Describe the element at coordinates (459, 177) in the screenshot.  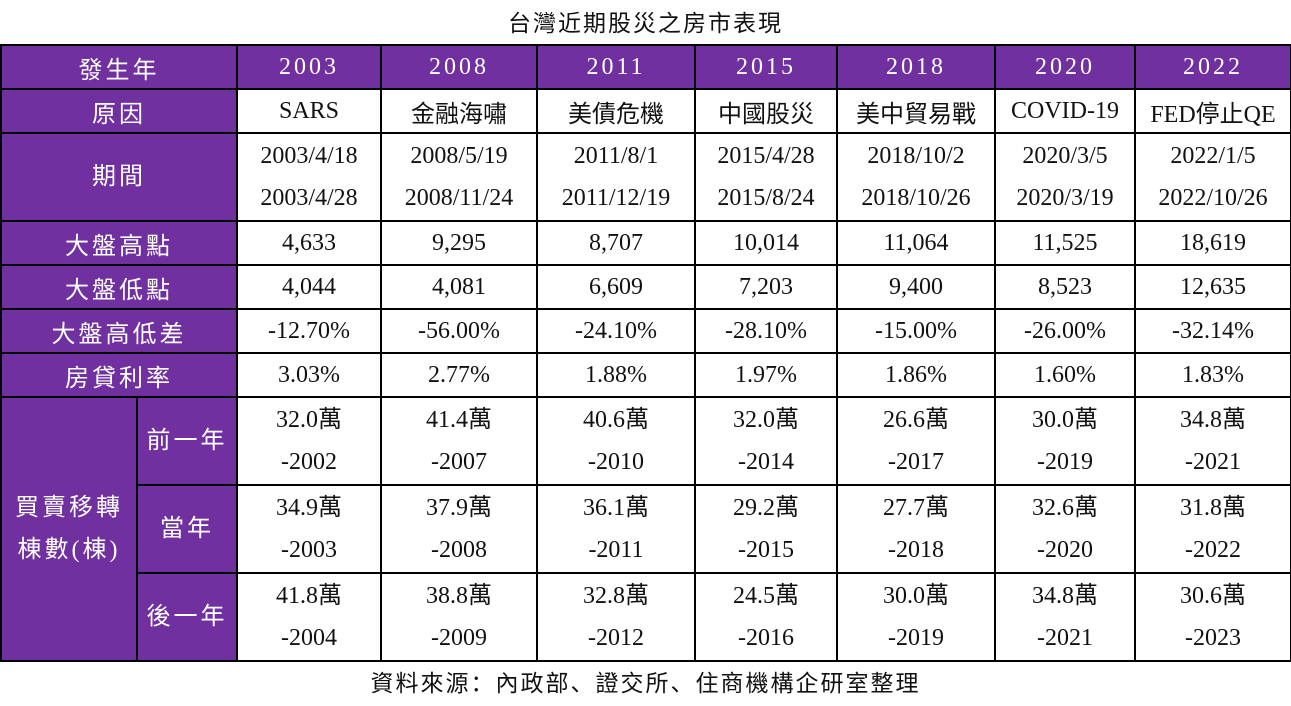
I see `period-cell: 2008/5/19 2008/11/24` at that location.